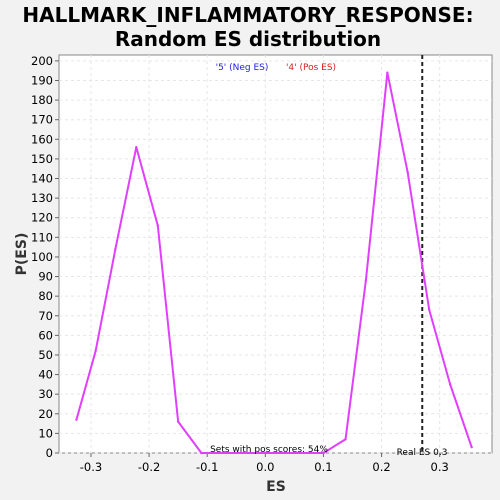 This screenshot has height=500, width=500. What do you see at coordinates (440, 467) in the screenshot?
I see `x-tick-label: 0.3` at bounding box center [440, 467].